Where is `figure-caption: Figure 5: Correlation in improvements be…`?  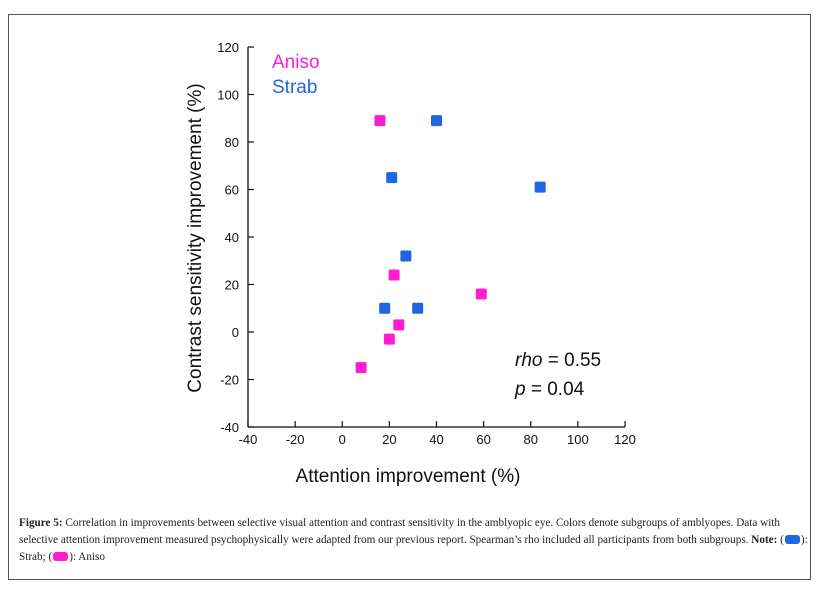
figure-caption: Figure 5: Correlation in improvements be… is located at coordinates (416, 540).